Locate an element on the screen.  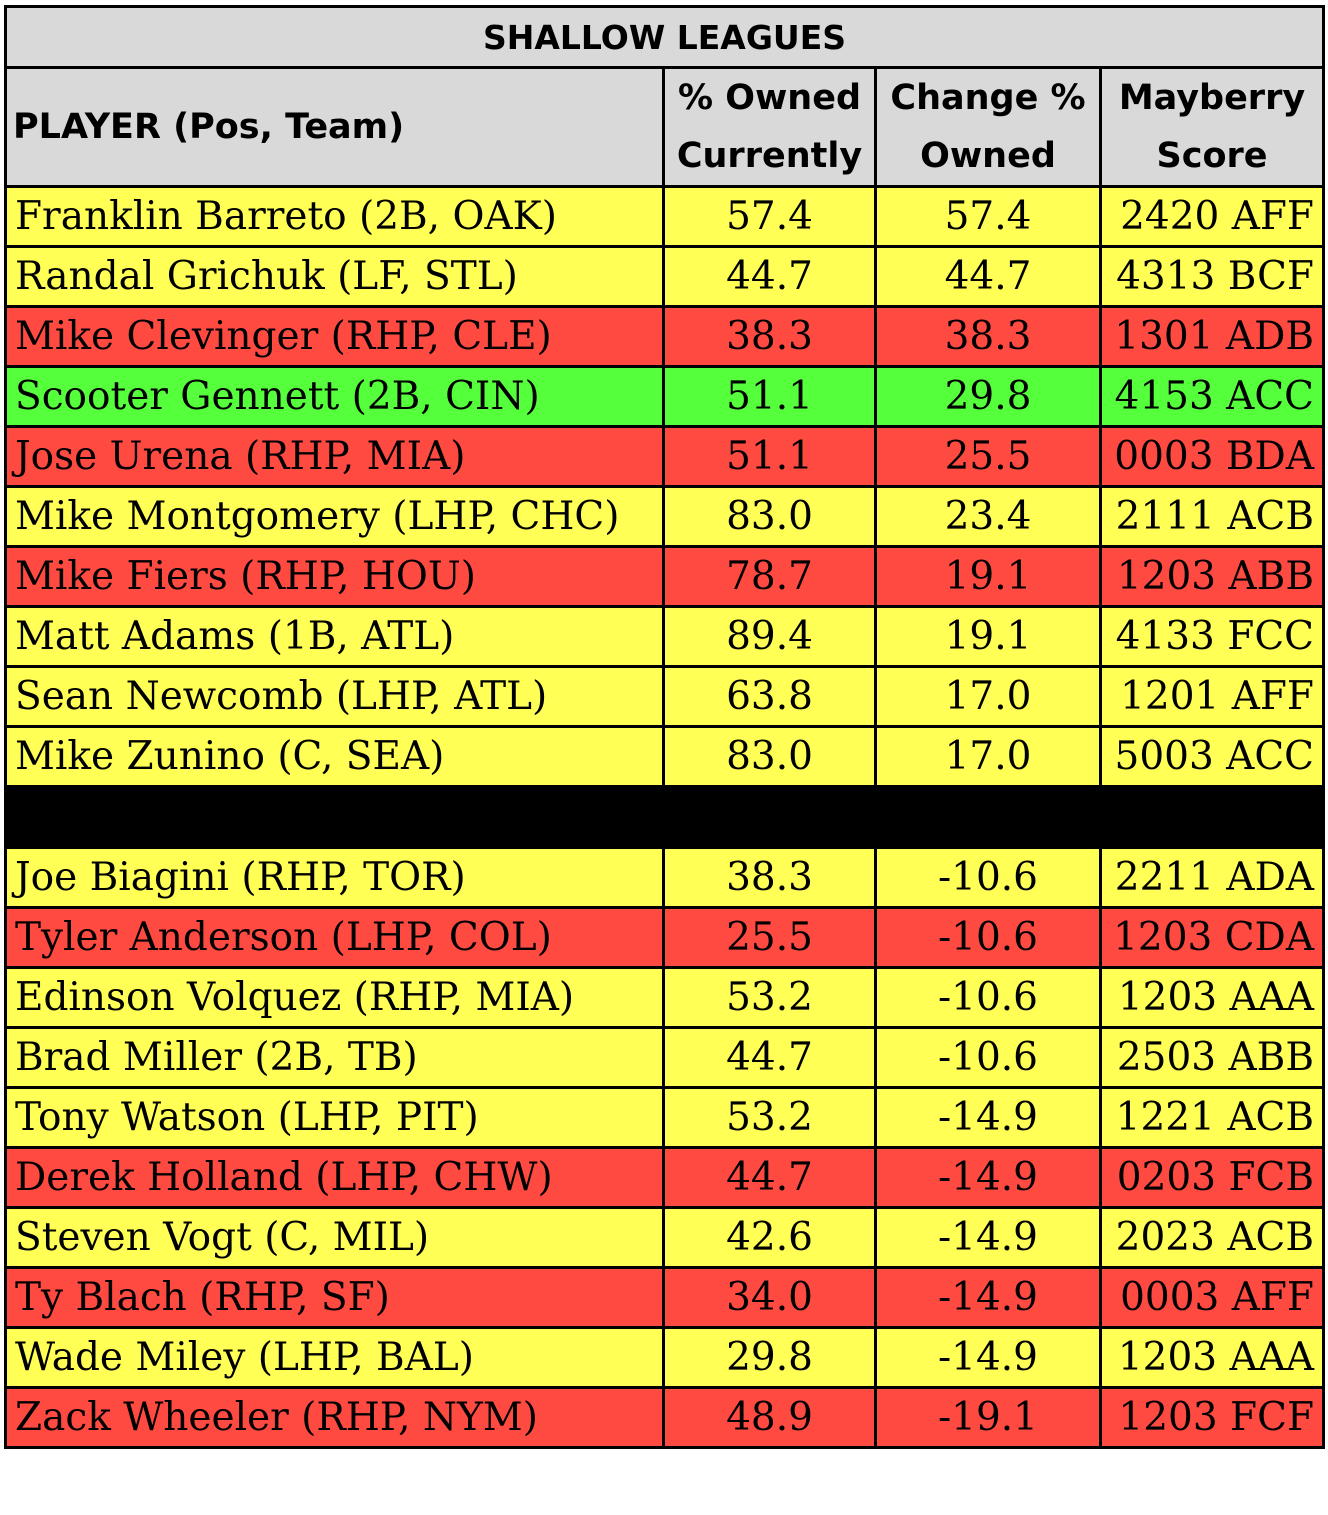
player-name-cell: Mike Clevinger (RHP, CLE) is located at coordinates (334, 336).